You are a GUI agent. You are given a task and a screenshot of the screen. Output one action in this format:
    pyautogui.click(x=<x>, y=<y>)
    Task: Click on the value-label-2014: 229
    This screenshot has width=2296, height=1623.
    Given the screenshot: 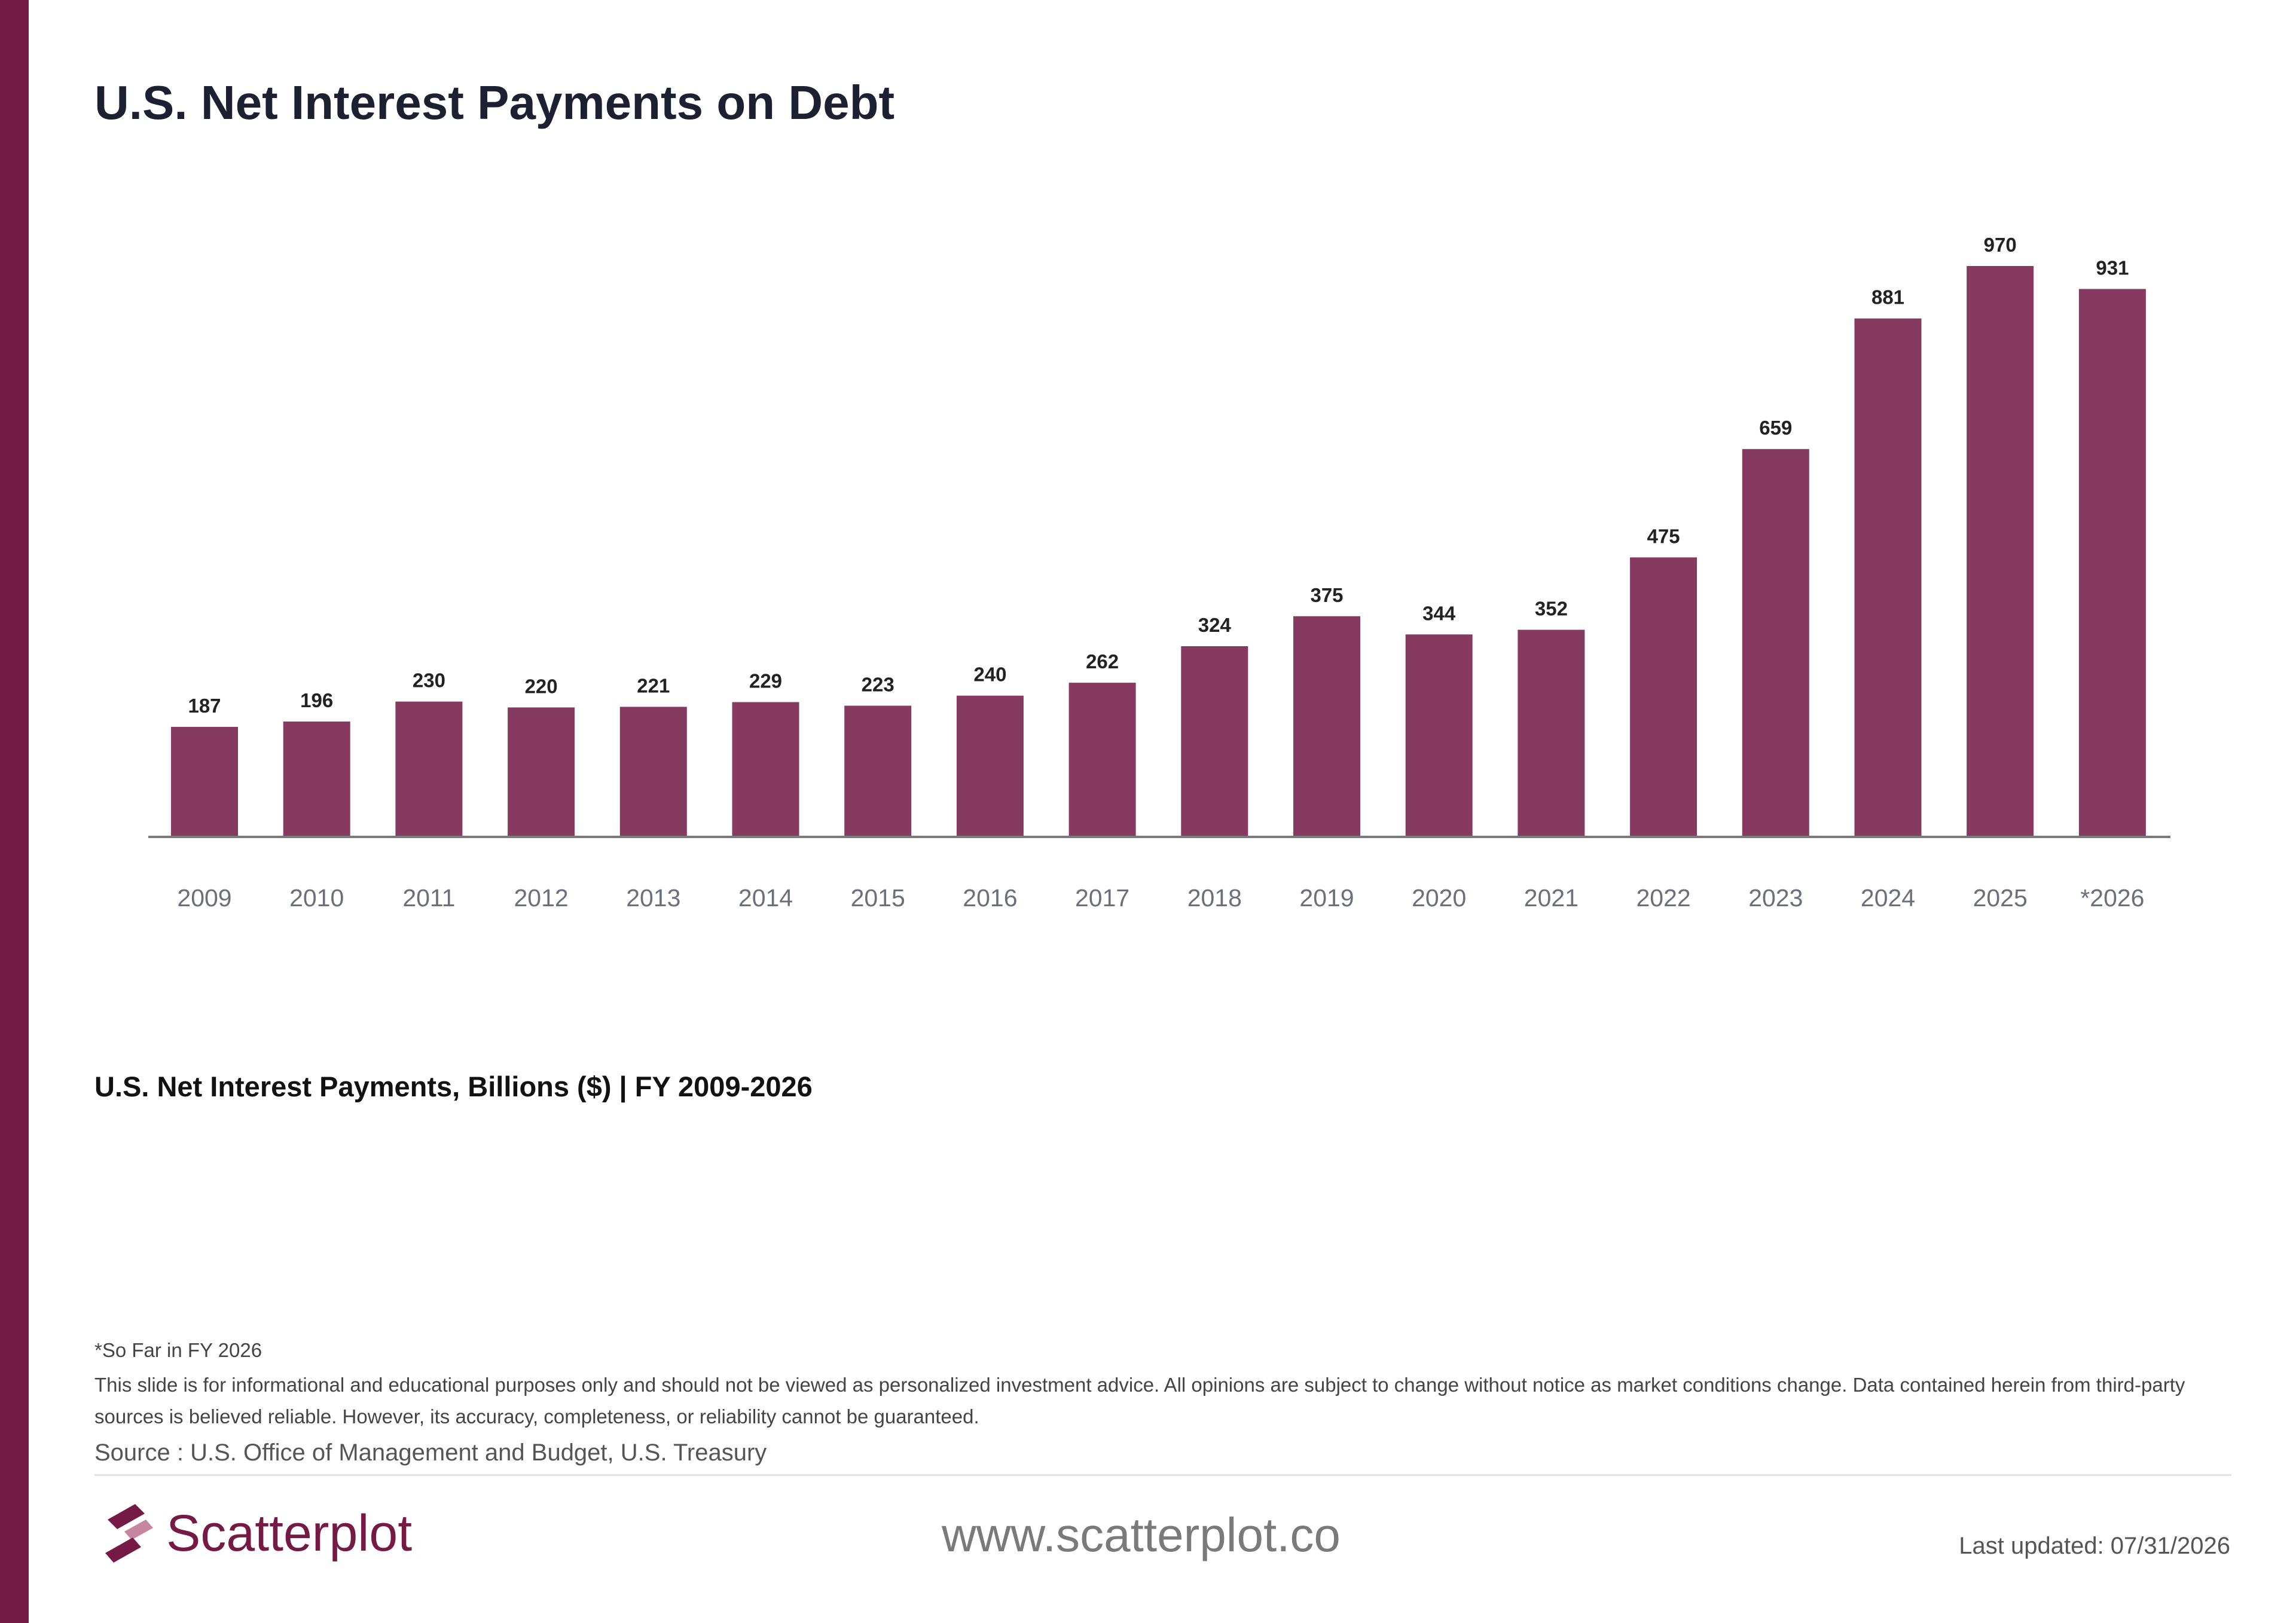 What is the action you would take?
    pyautogui.click(x=765, y=681)
    